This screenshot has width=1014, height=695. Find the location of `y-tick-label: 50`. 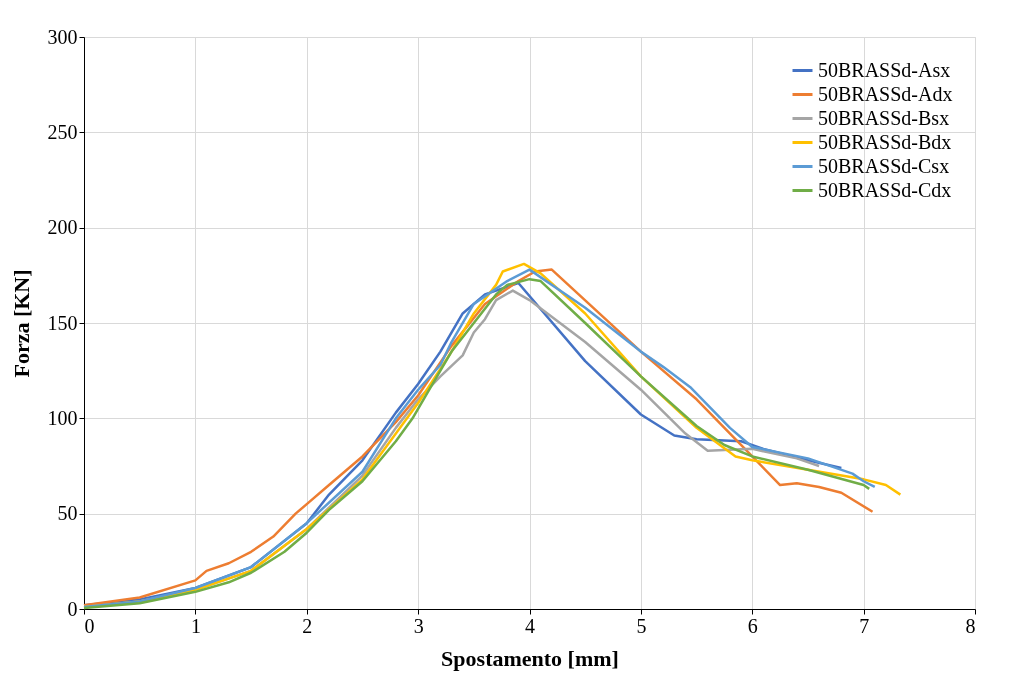

y-tick-label: 50 is located at coordinates (67, 513).